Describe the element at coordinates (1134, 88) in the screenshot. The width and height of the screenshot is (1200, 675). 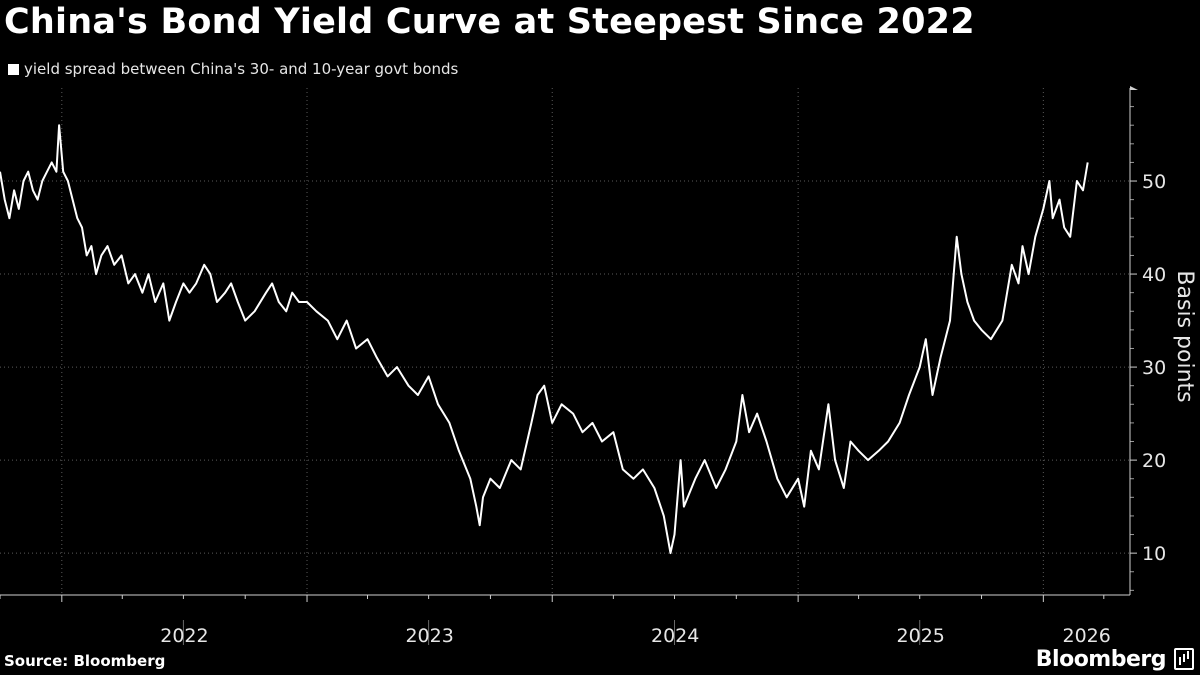
I see `y-axis-arrow` at that location.